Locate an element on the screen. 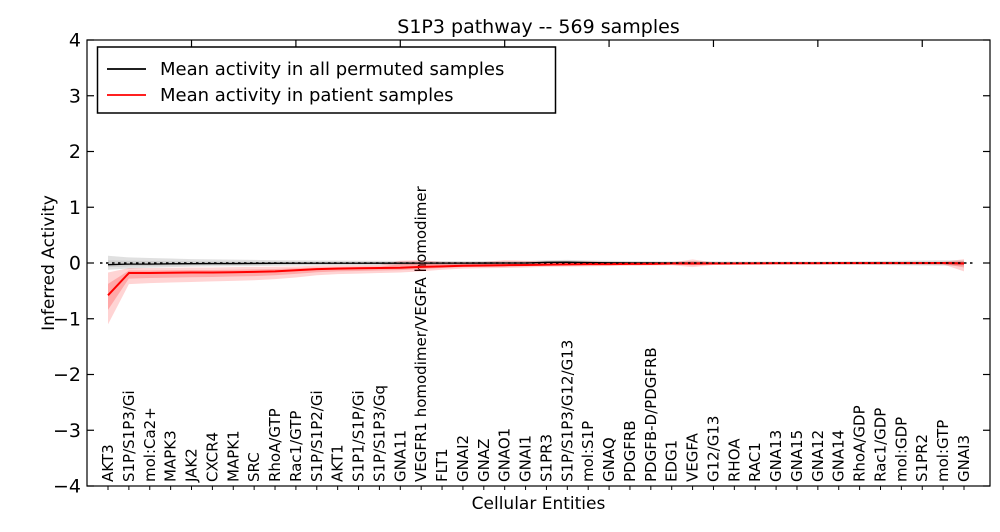 The image size is (1000, 532). x-tick-label: GNA11 is located at coordinates (400, 456).